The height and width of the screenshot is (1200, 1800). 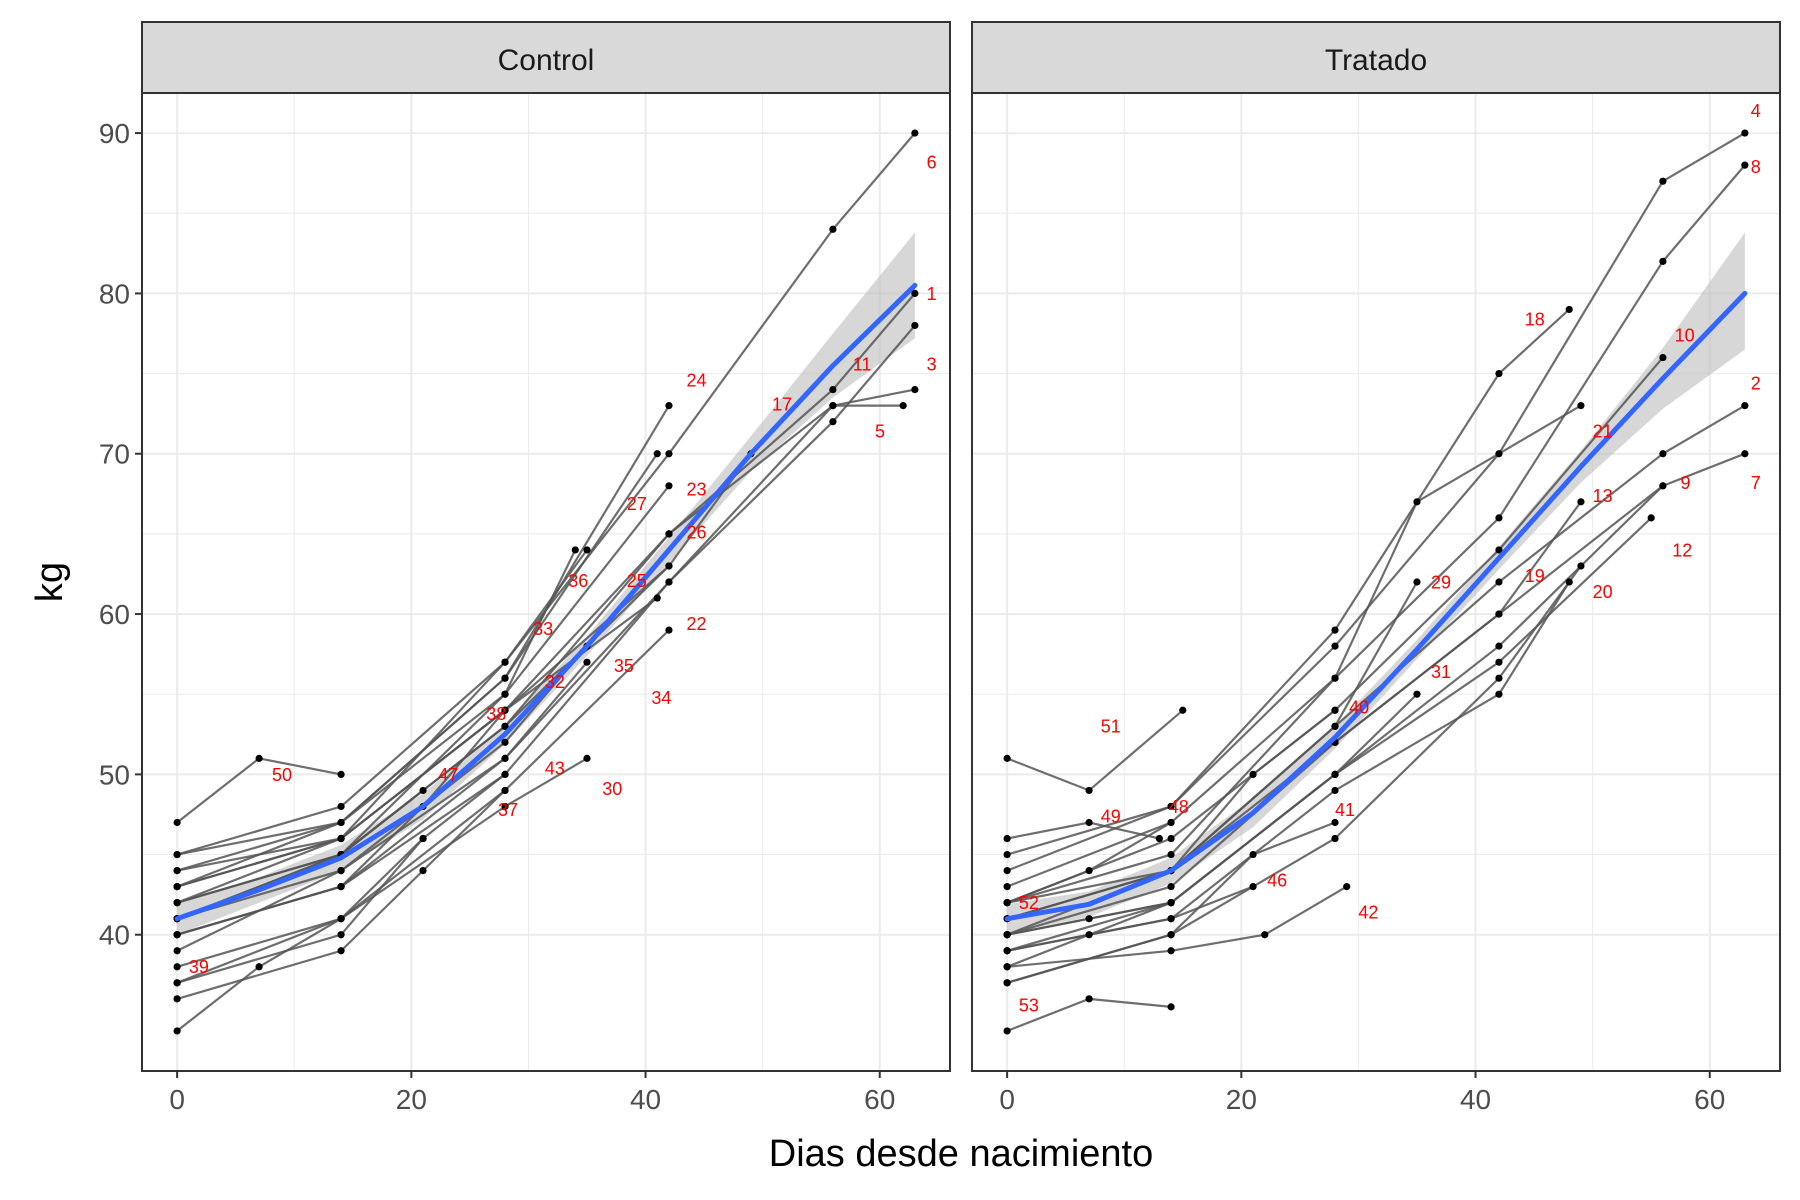 What do you see at coordinates (1277, 881) in the screenshot?
I see `id-label-46: 46` at bounding box center [1277, 881].